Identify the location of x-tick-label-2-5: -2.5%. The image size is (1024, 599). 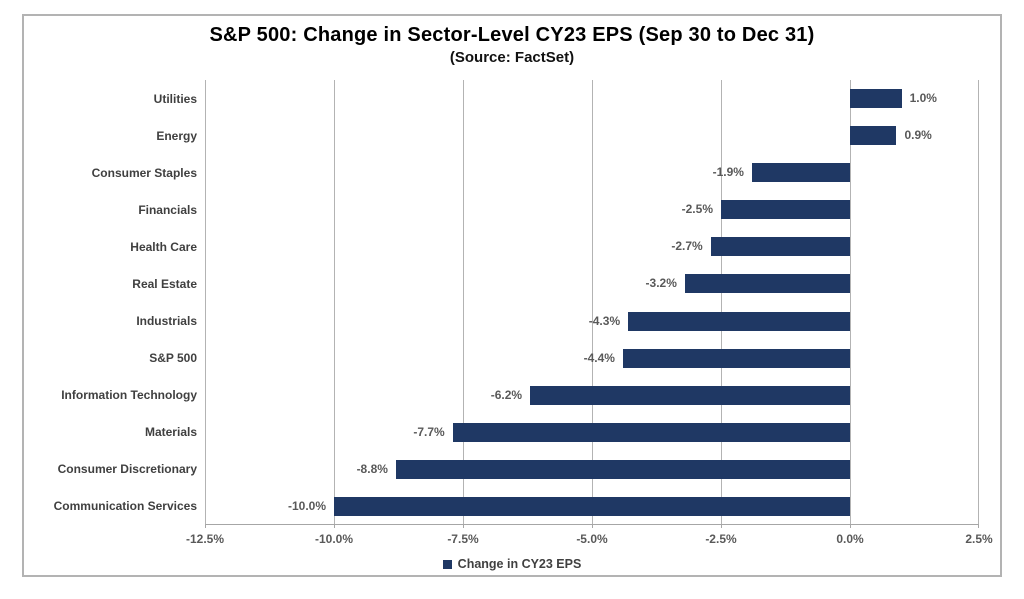
(721, 539).